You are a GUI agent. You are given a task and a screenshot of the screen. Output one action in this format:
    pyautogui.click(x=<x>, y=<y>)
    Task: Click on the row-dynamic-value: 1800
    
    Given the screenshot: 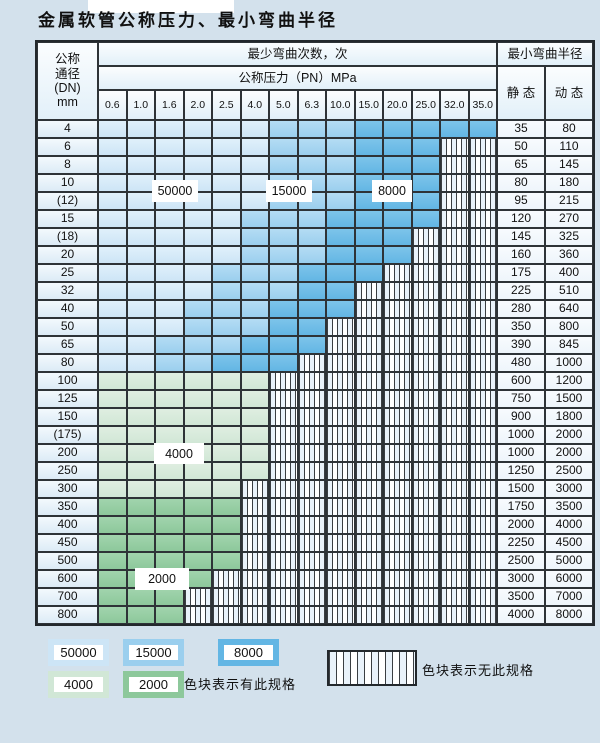 What is the action you would take?
    pyautogui.click(x=569, y=417)
    